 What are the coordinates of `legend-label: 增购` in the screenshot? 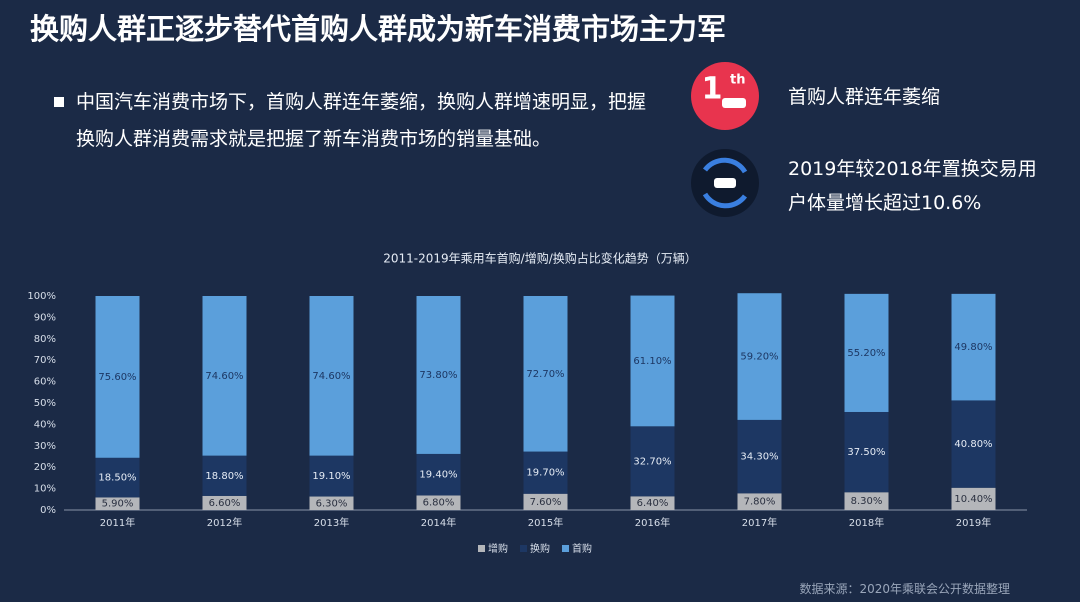 It's located at (498, 548).